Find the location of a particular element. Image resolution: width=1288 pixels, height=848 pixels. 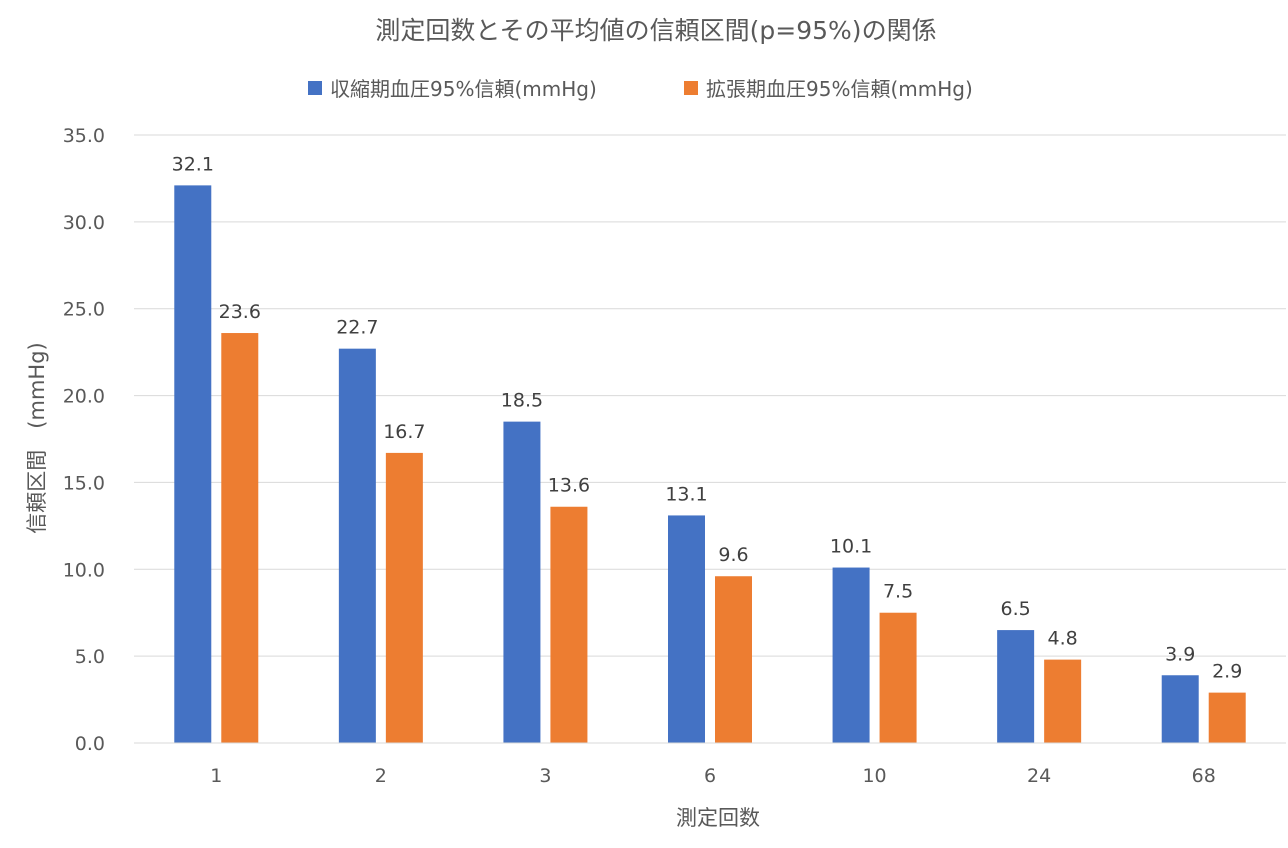

data-label-systolic-24: 6.5 is located at coordinates (1016, 609).